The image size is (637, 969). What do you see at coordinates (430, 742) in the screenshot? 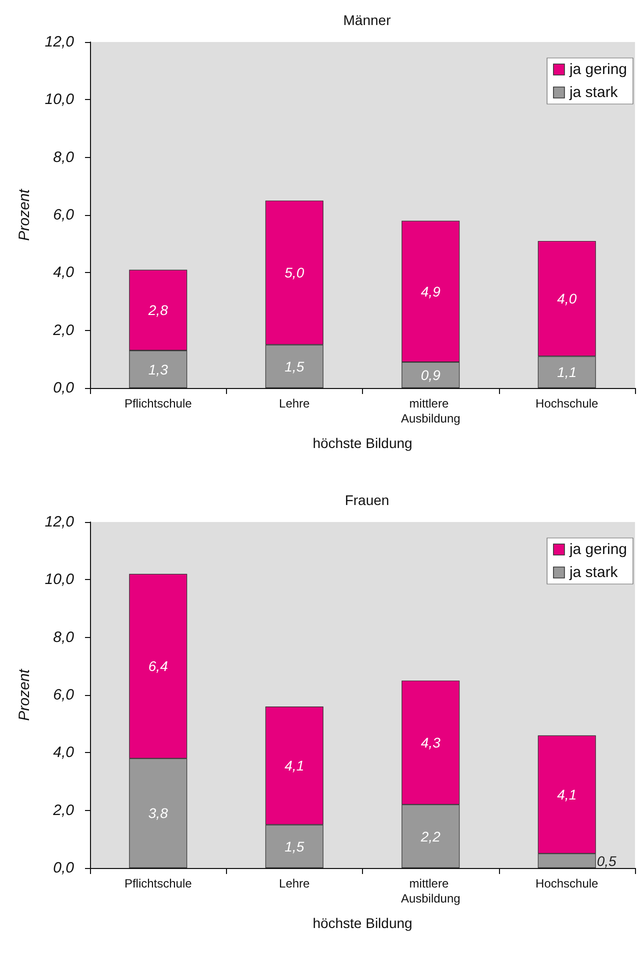
I see `data-label: 4,3` at bounding box center [430, 742].